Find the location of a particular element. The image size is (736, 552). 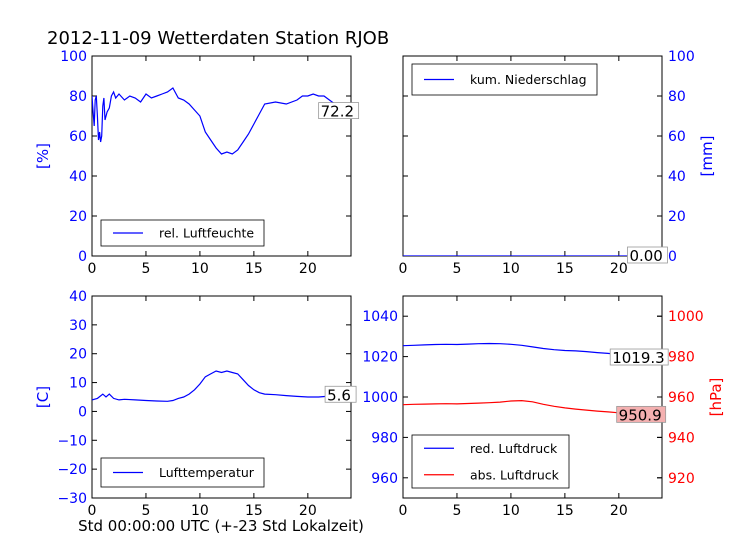

legend-frame is located at coordinates (490, 461).